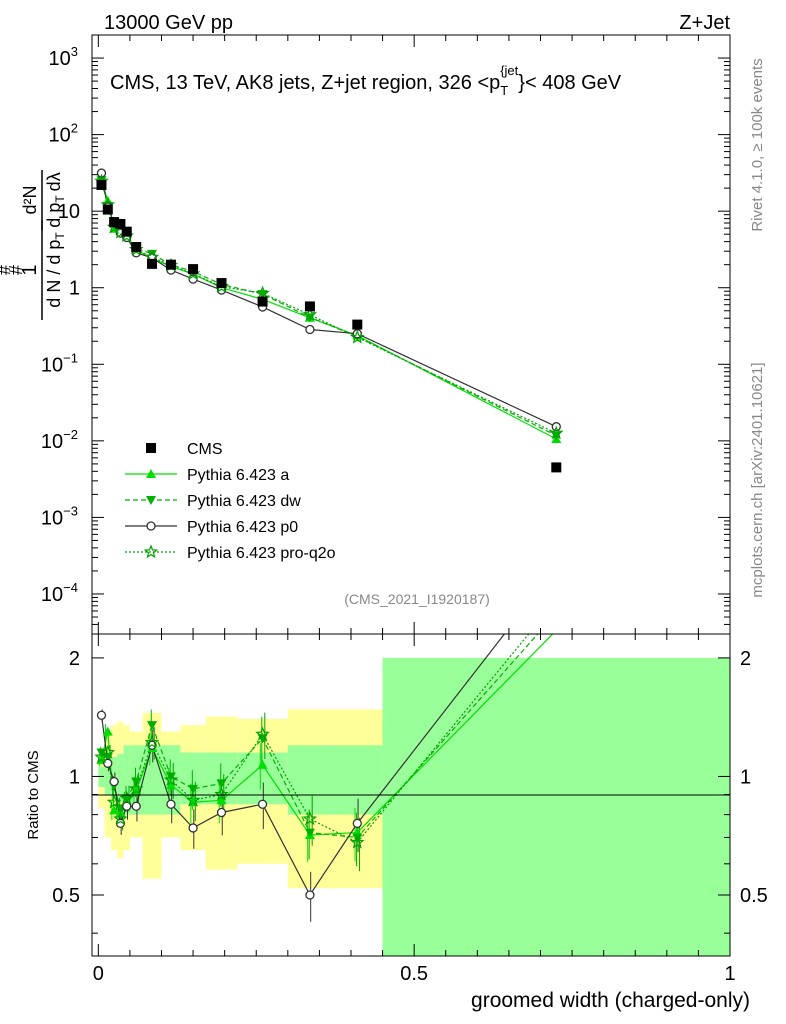 The height and width of the screenshot is (1024, 786). What do you see at coordinates (74, 777) in the screenshot?
I see `y-tick-label-ratio-left: 1` at bounding box center [74, 777].